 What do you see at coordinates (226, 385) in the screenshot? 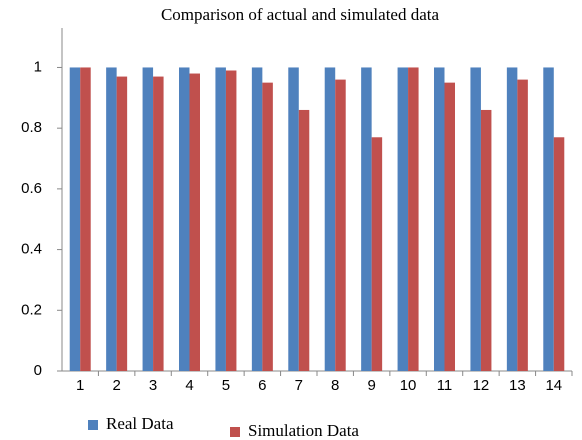
I see `x-tick-label: 5` at bounding box center [226, 385].